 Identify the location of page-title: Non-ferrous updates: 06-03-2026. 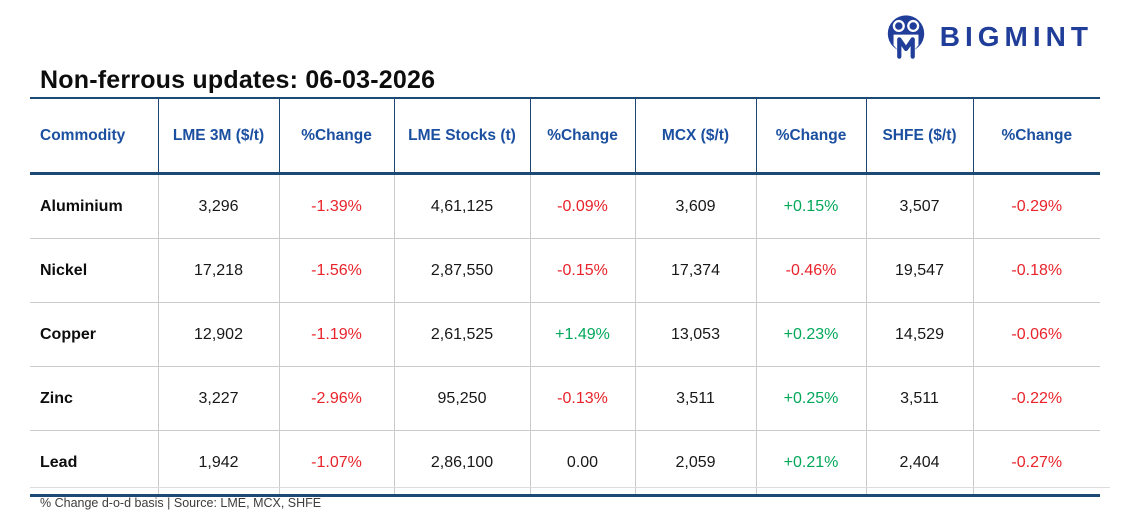
(238, 80).